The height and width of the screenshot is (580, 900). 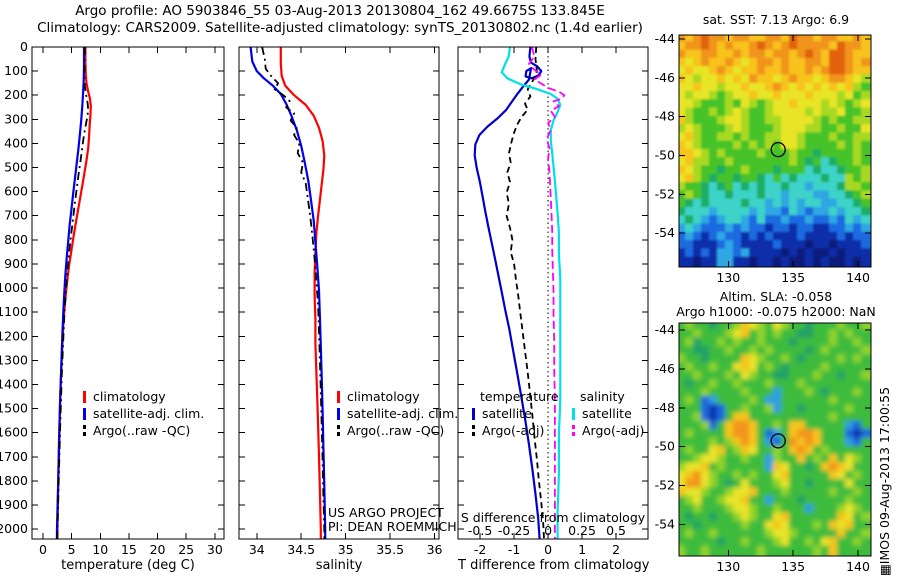 I want to click on series-t-diff-satellite, so click(x=508, y=293).